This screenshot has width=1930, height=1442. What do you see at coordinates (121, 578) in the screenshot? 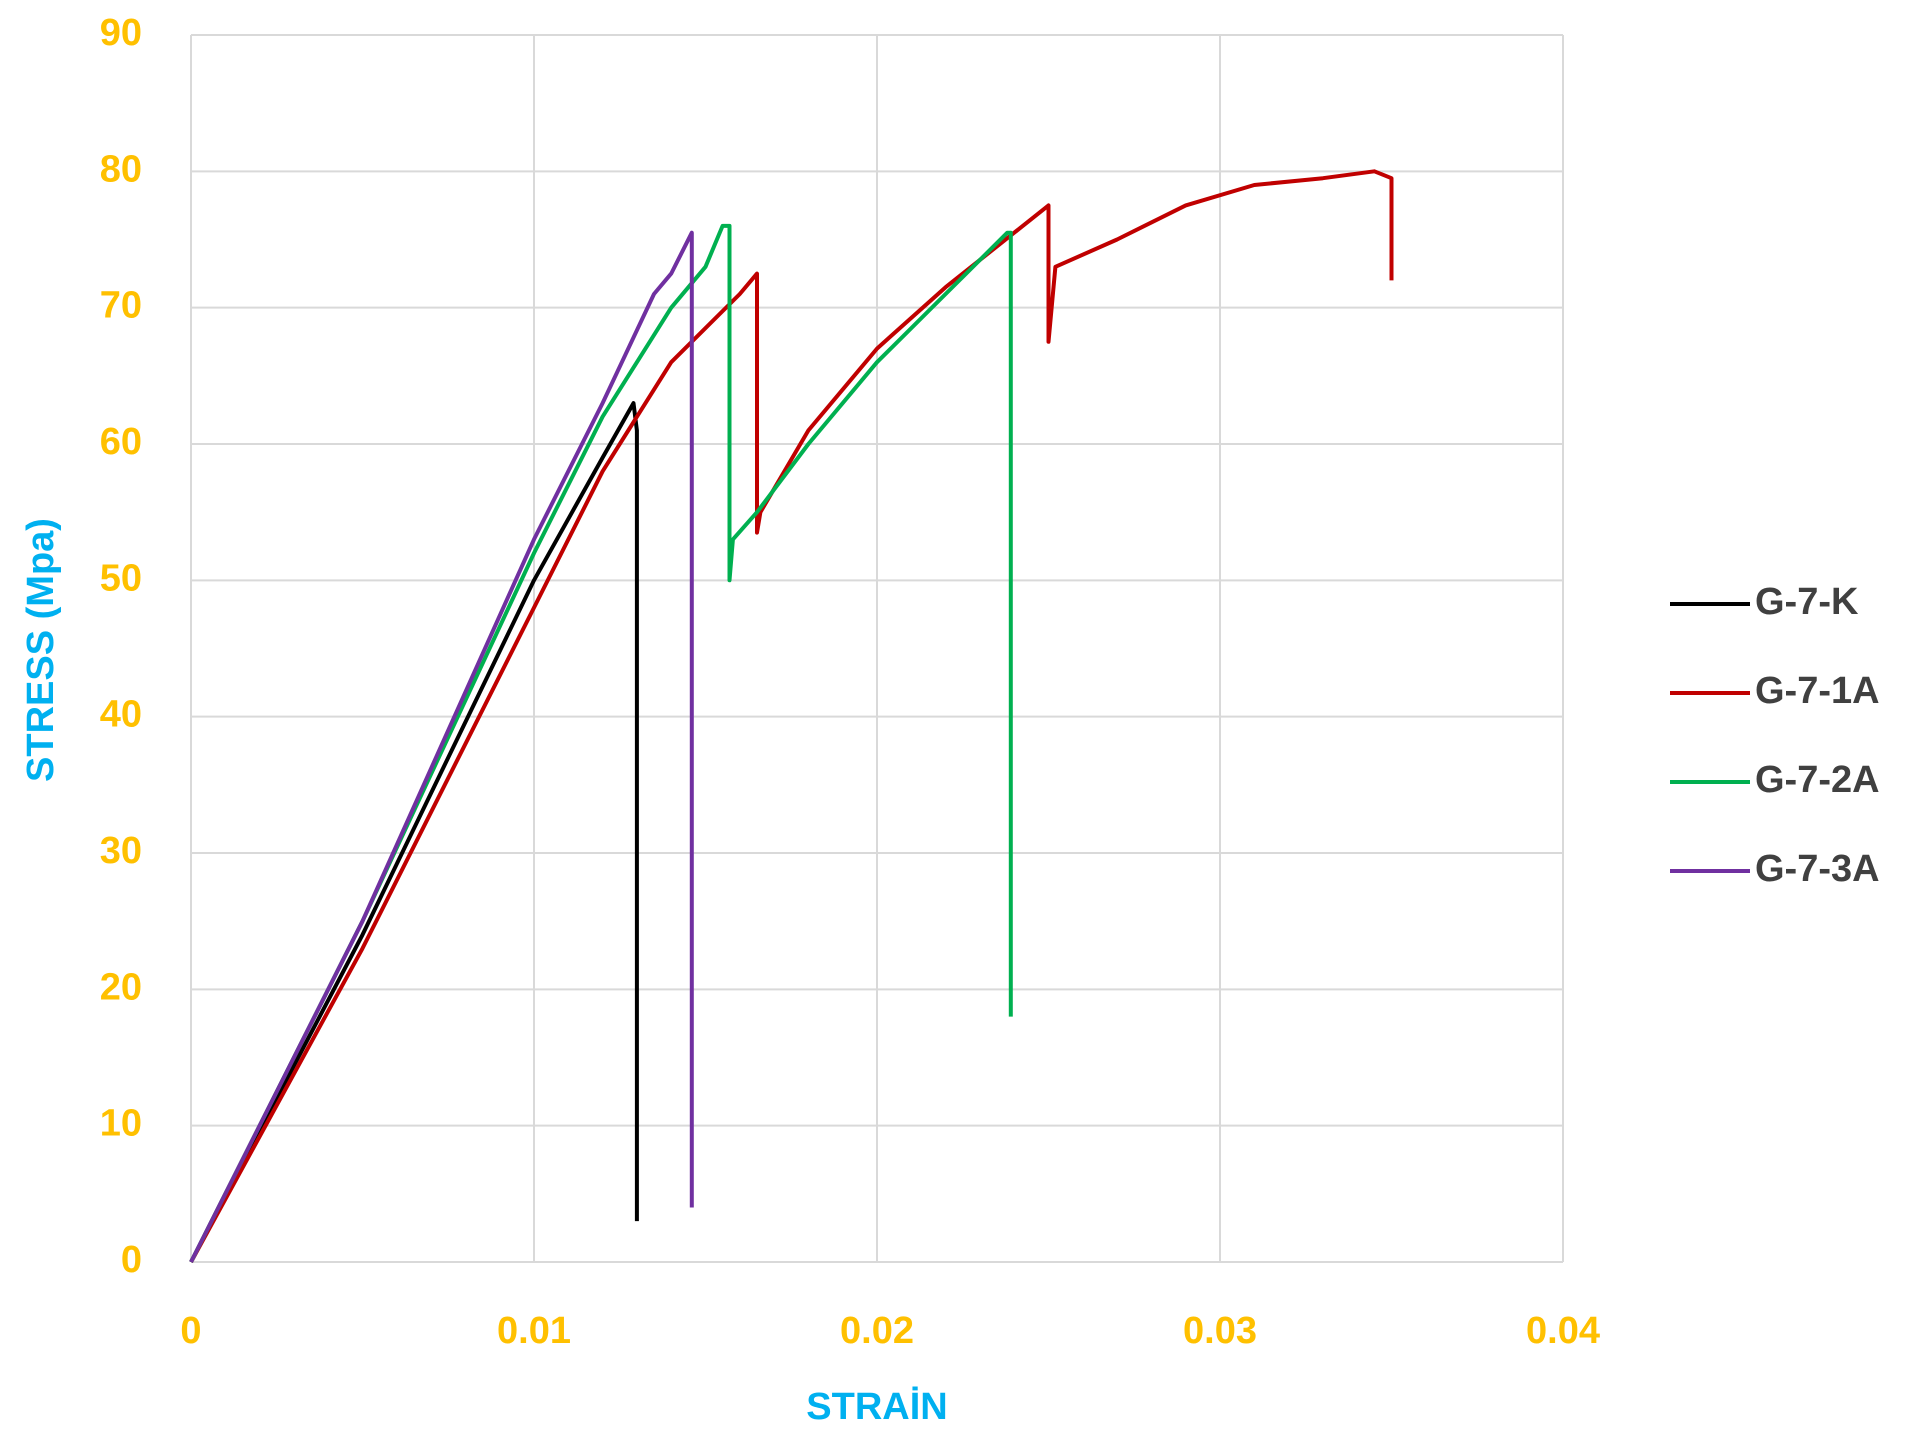
I see `y-tick-label: 50` at bounding box center [121, 578].